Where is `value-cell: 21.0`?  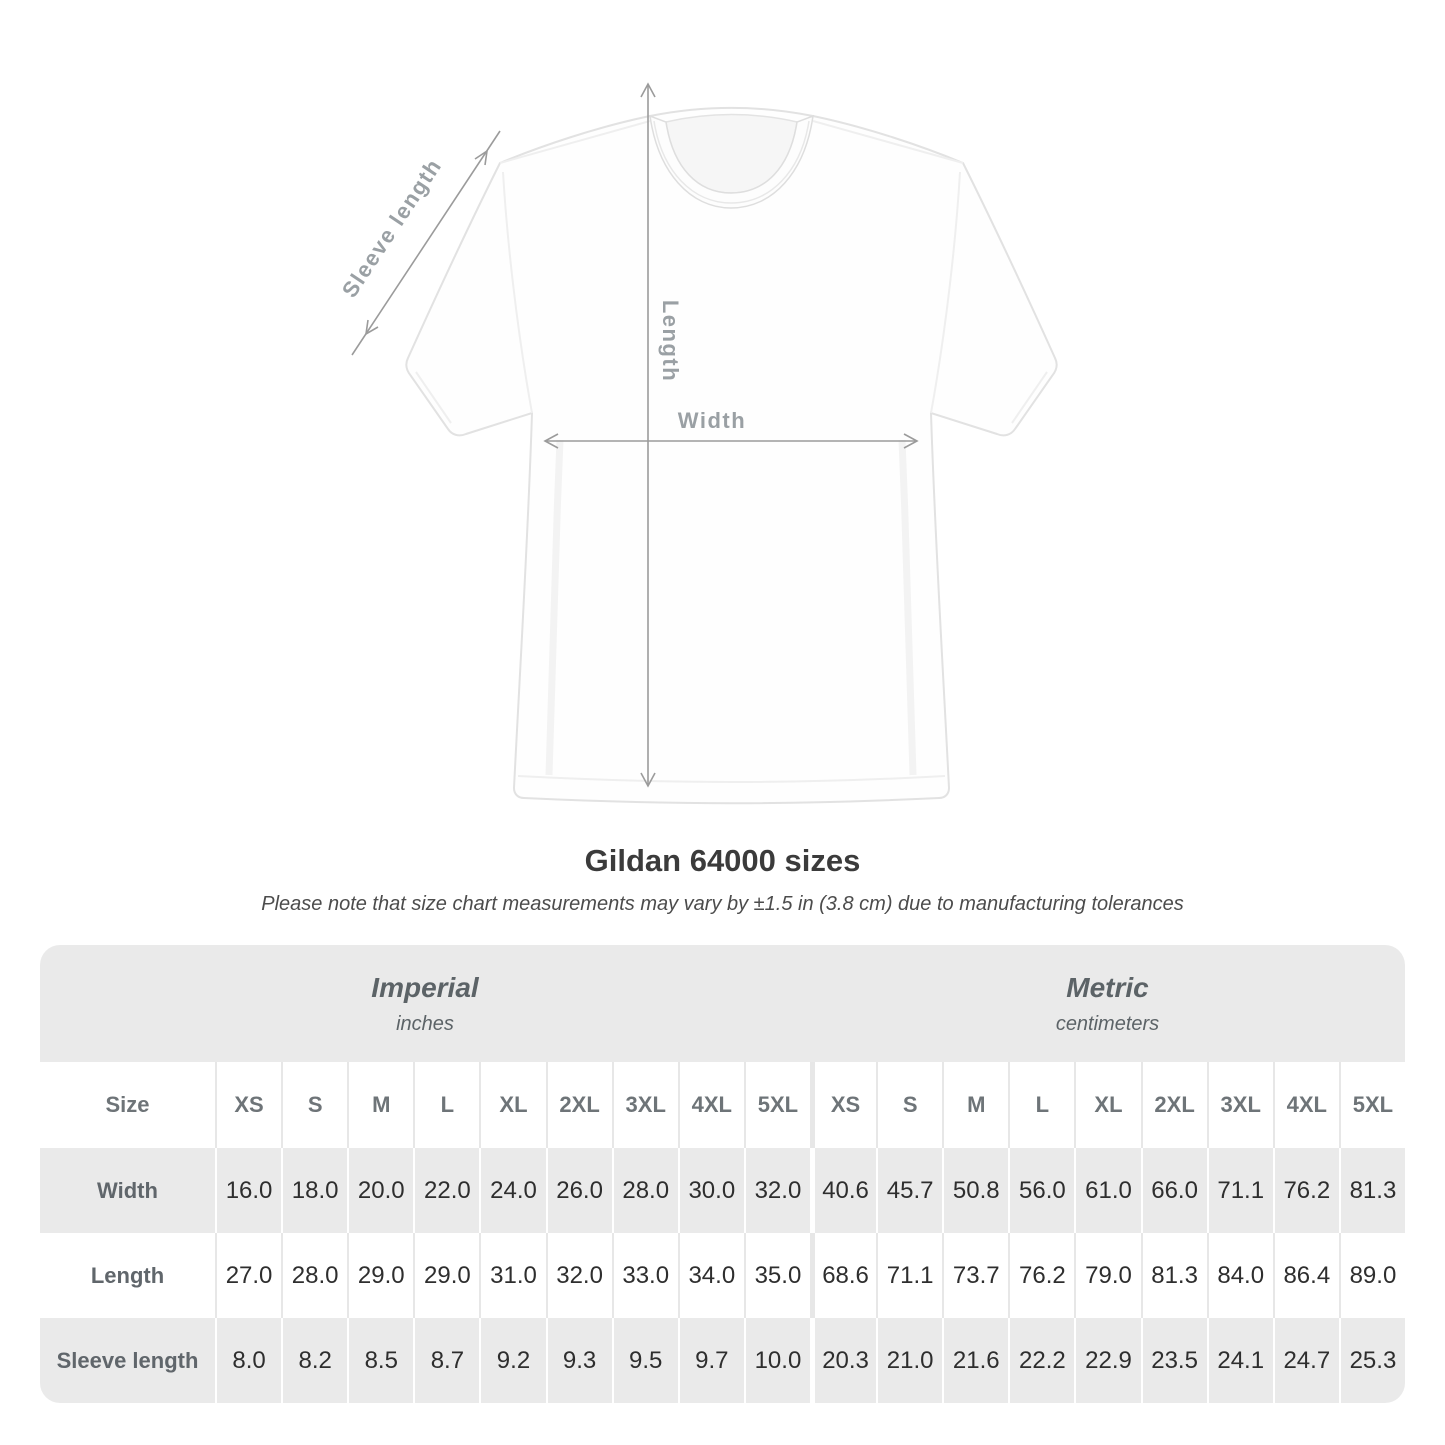
value-cell: 21.0 is located at coordinates (909, 1360).